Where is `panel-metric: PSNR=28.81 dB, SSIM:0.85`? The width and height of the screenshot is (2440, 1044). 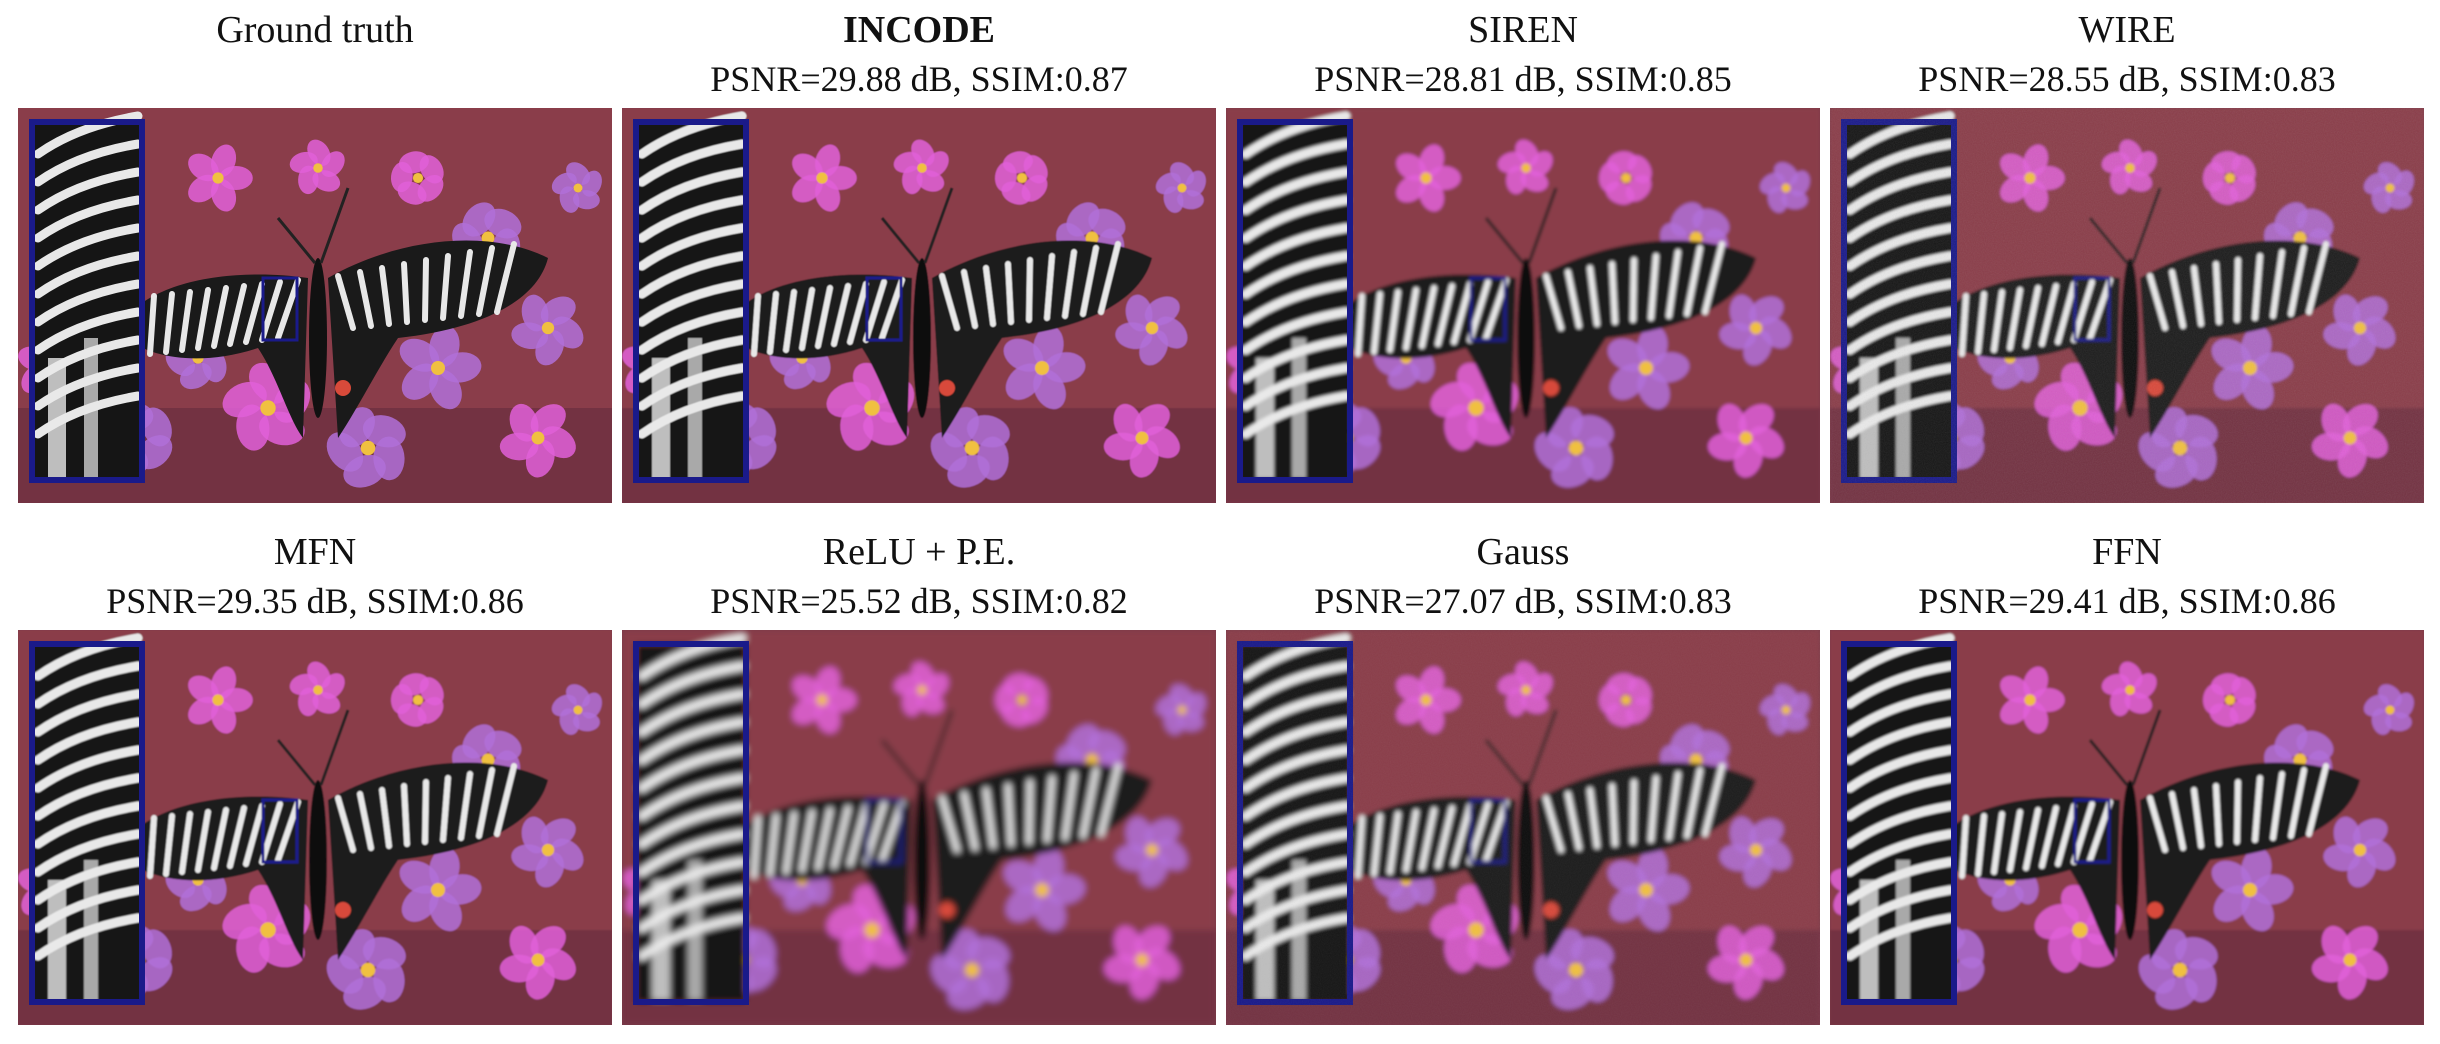 panel-metric: PSNR=28.81 dB, SSIM:0.85 is located at coordinates (1523, 79).